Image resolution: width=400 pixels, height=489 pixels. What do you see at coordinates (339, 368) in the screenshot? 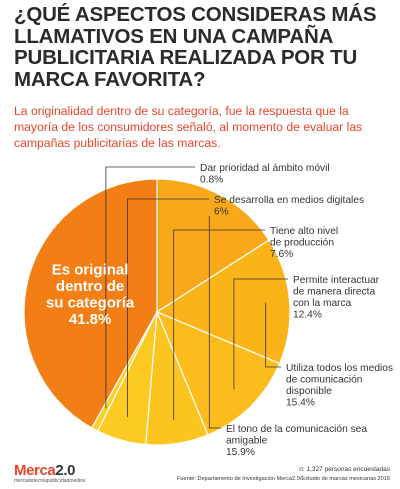
I see `slice-category-label: Utiliza todos los medios` at bounding box center [339, 368].